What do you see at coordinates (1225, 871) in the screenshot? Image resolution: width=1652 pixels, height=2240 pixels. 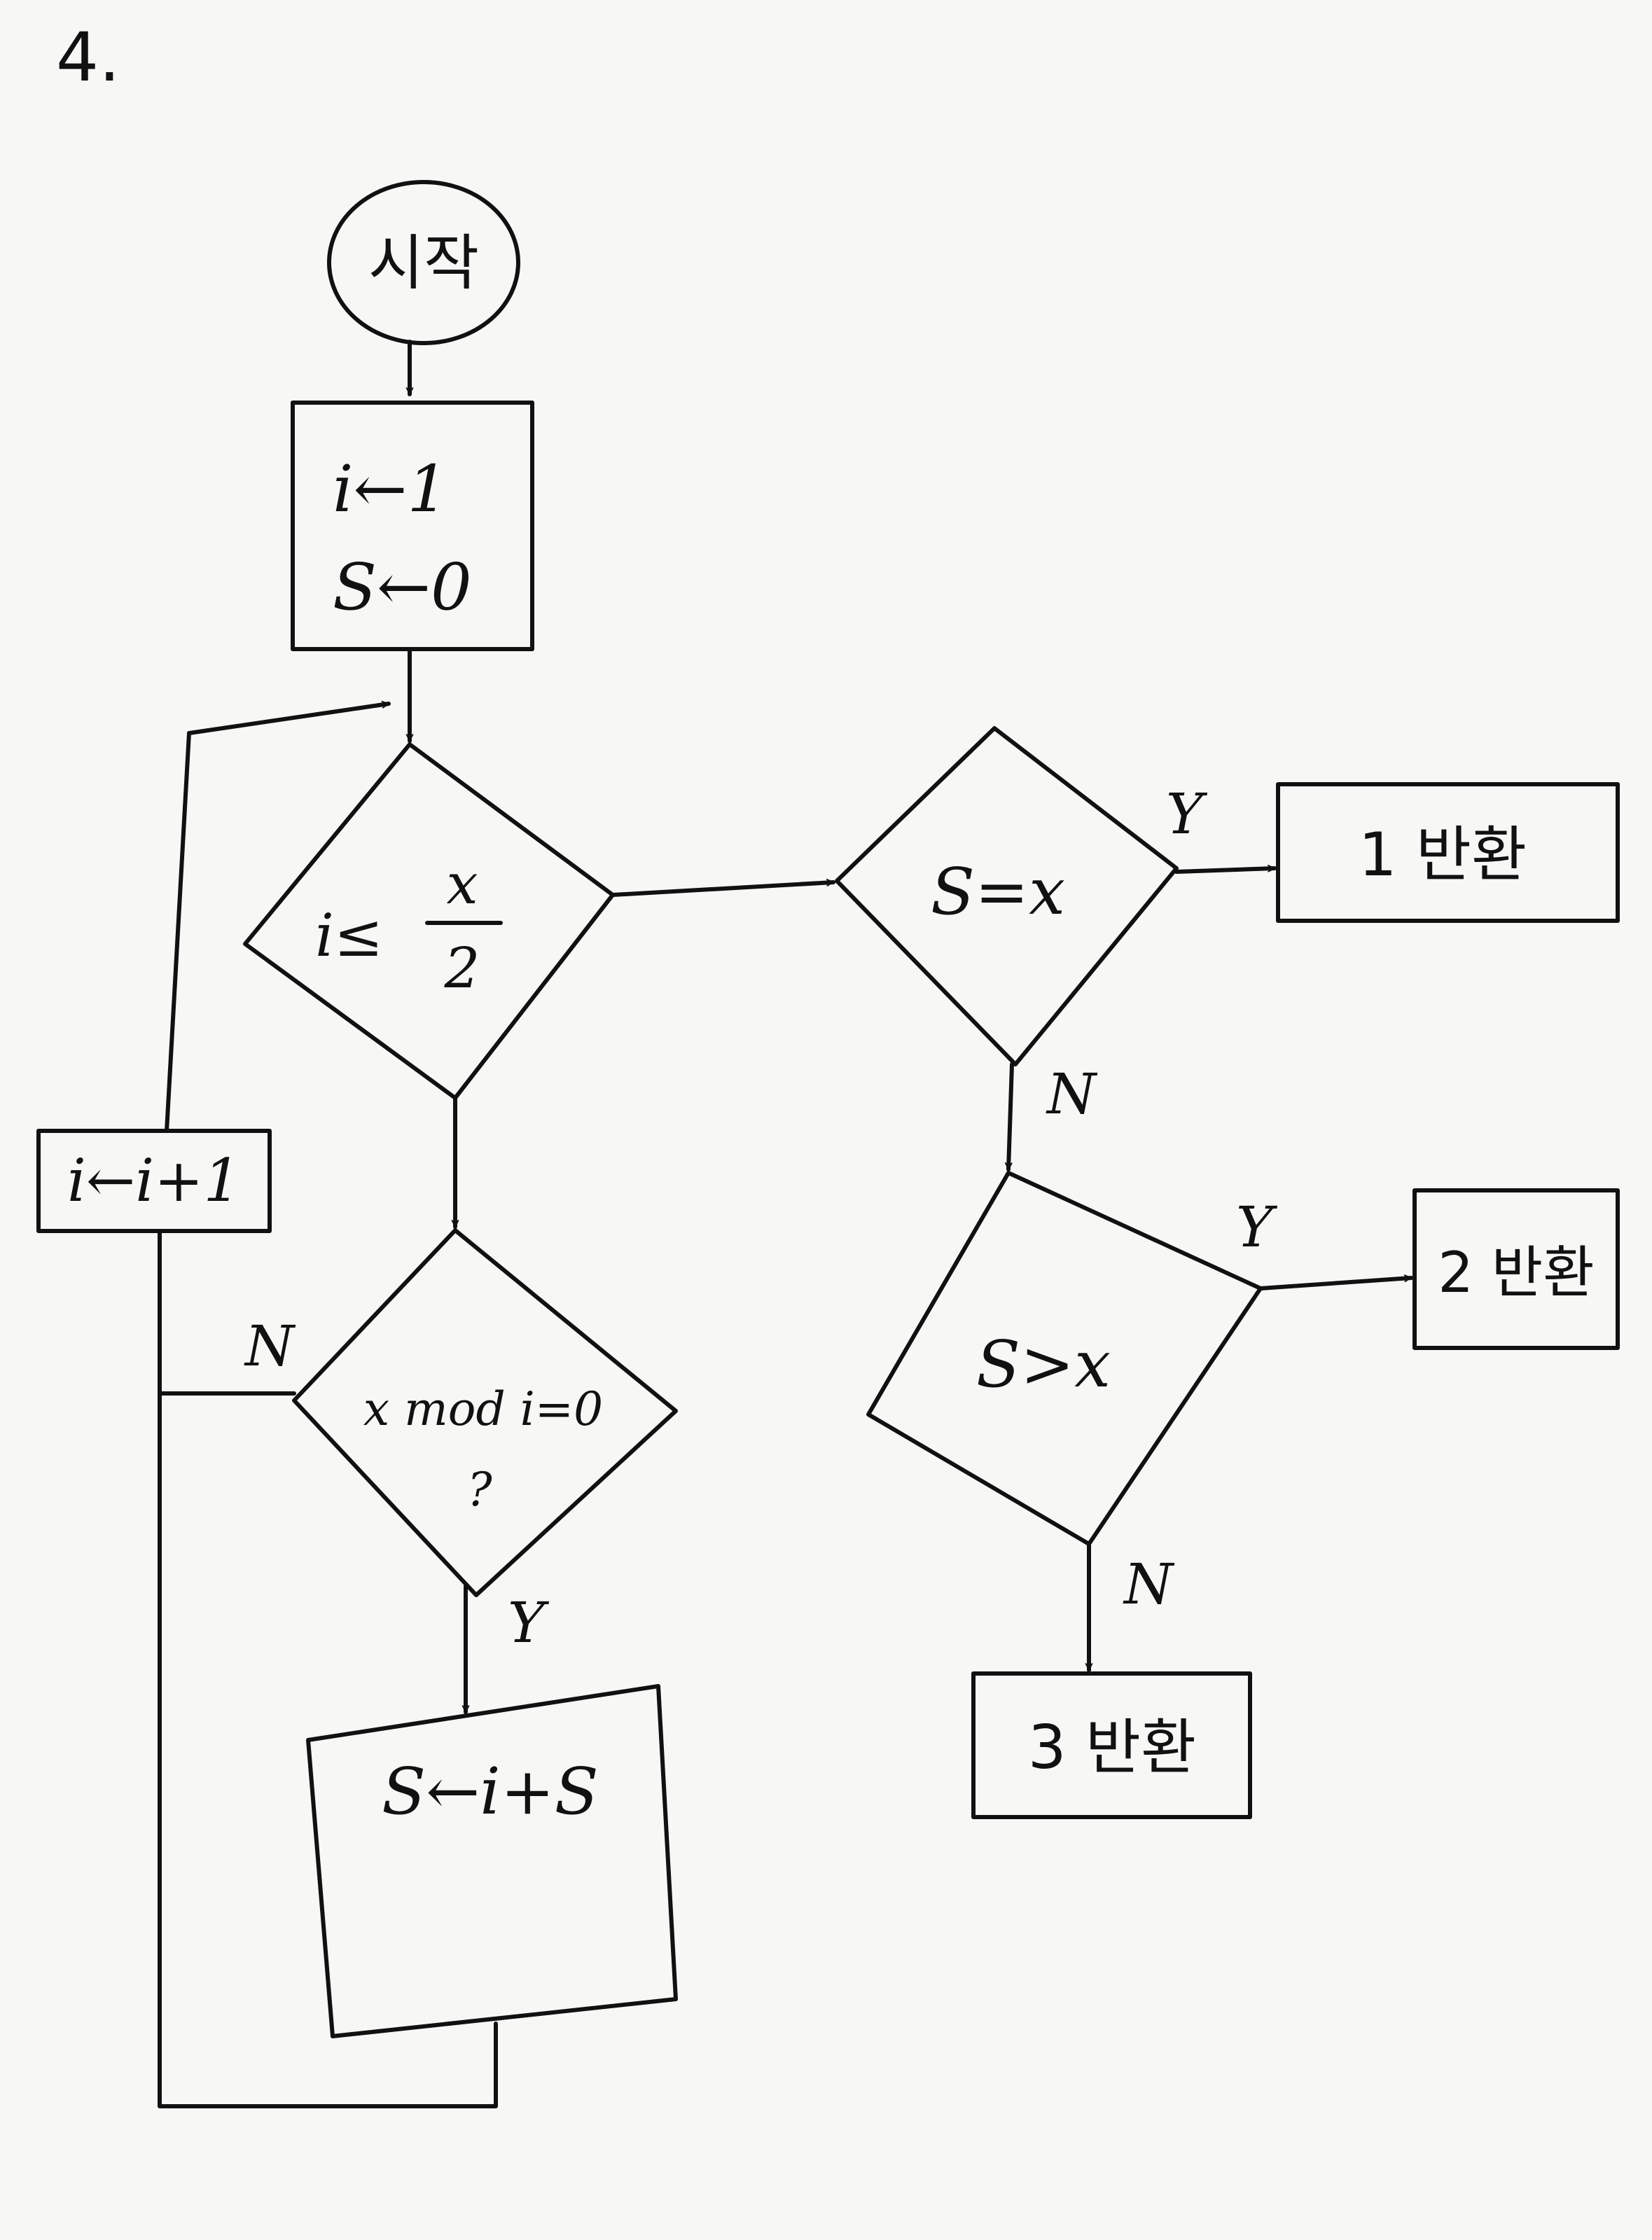 I see `arrow-equal-return1` at bounding box center [1225, 871].